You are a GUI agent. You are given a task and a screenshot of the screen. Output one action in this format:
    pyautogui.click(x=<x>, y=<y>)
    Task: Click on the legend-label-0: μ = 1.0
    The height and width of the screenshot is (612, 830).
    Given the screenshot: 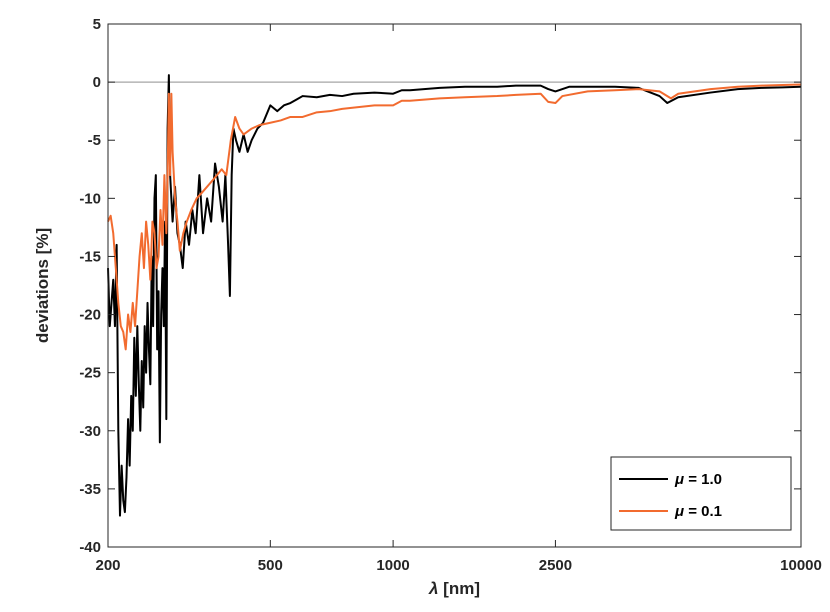 What is the action you would take?
    pyautogui.click(x=698, y=479)
    